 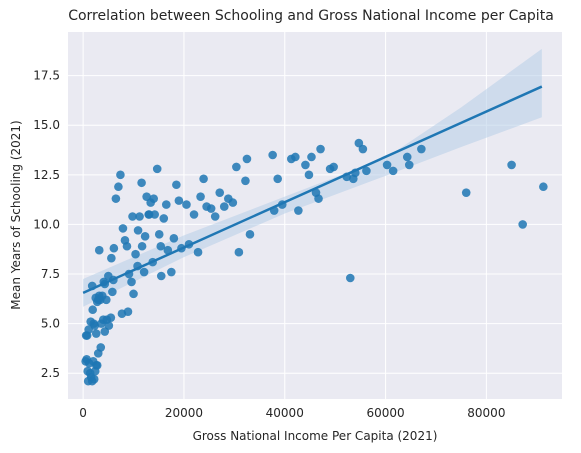 I want to click on x-tick-labels: 0 20000 40000 60000 80000, so click(x=292, y=413).